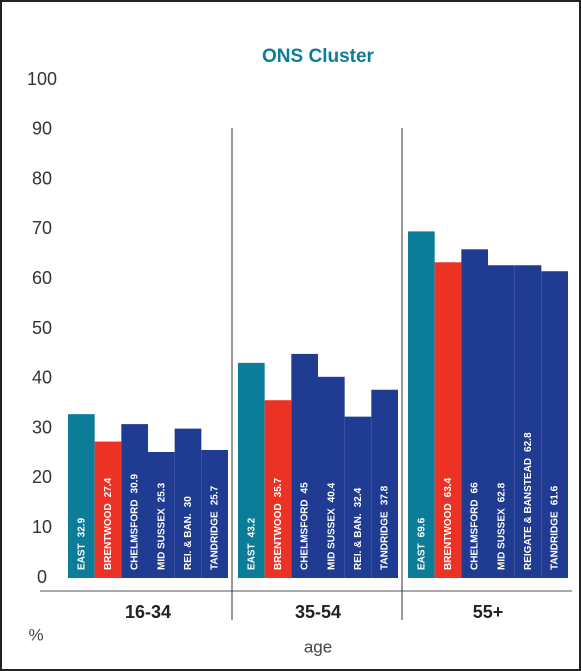  I want to click on x-tick-label: 35-54, so click(318, 612).